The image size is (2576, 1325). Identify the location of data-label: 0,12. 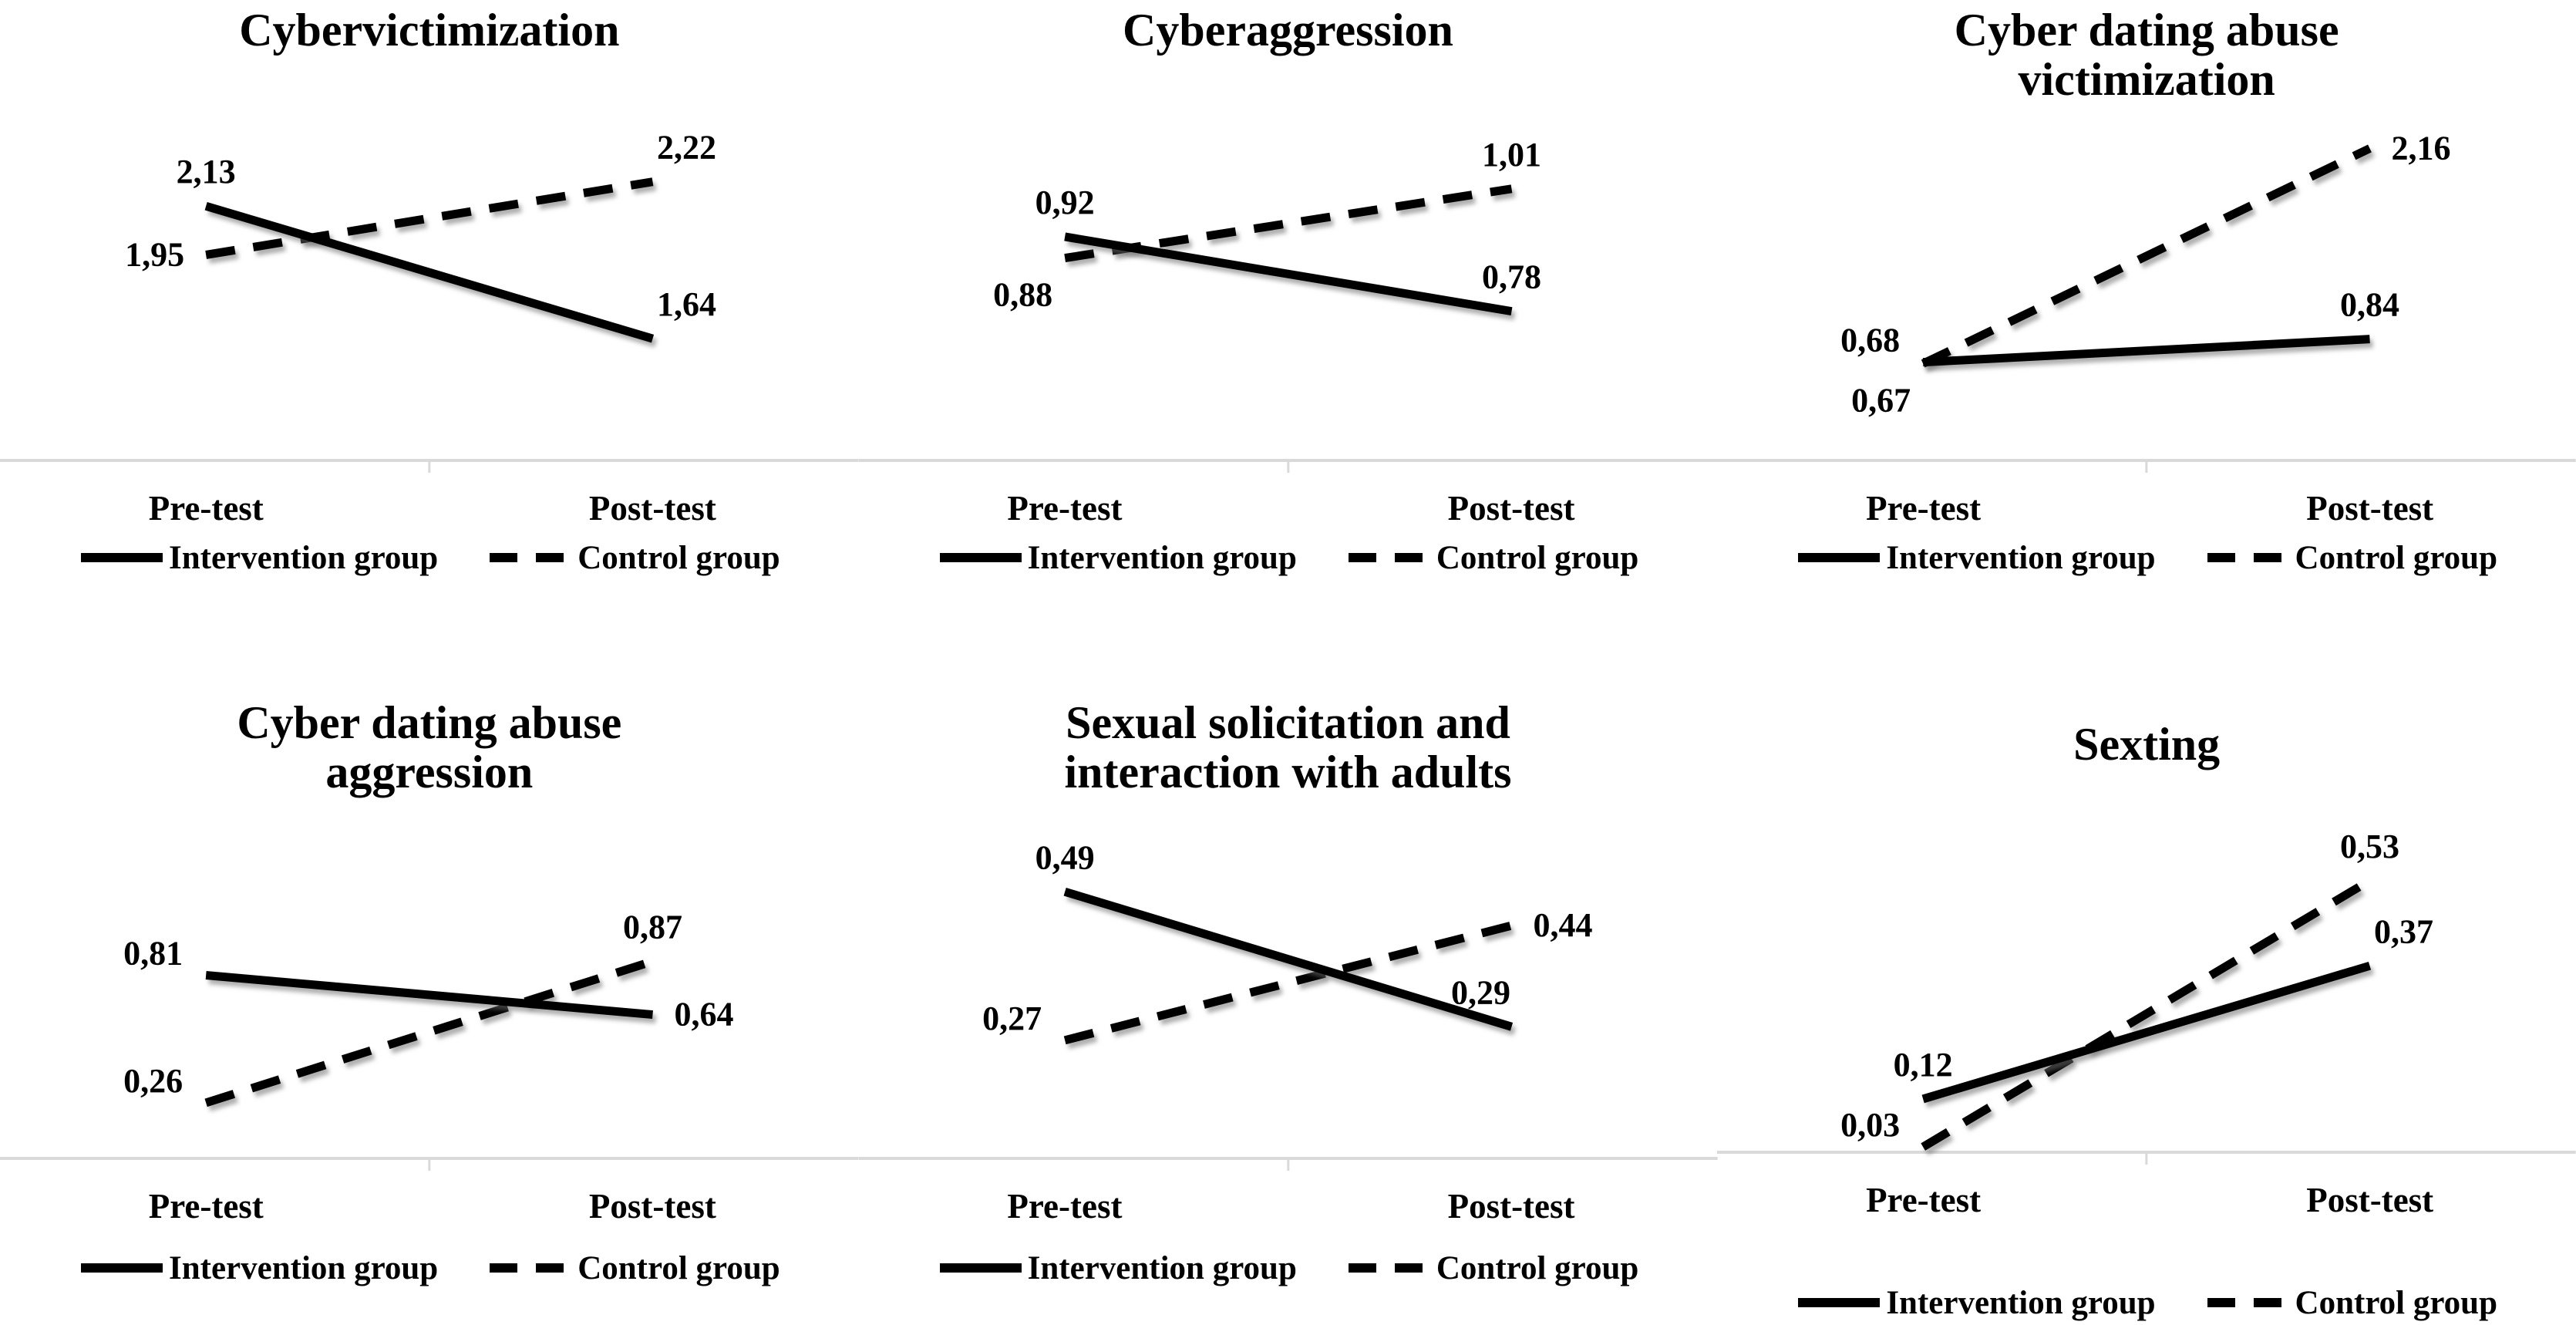
(1924, 1065).